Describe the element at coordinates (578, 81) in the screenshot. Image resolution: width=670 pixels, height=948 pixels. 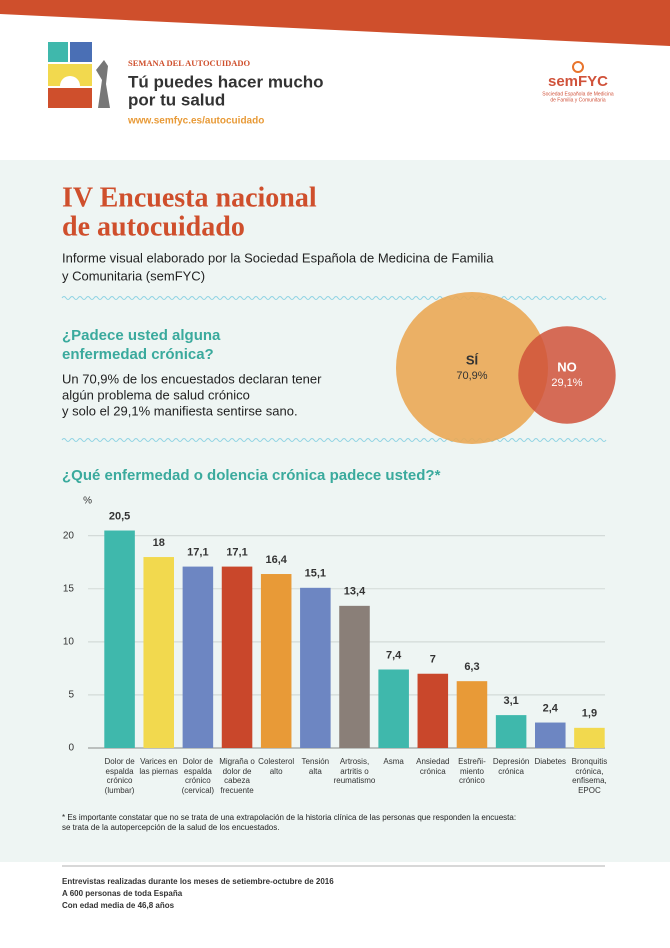
I see `org-name: semFYC` at that location.